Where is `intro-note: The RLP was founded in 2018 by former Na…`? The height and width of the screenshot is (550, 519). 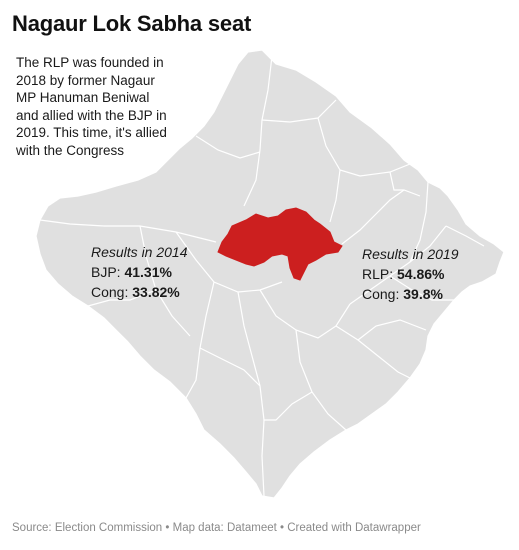 intro-note: The RLP was founded in 2018 by former Na… is located at coordinates (111, 106).